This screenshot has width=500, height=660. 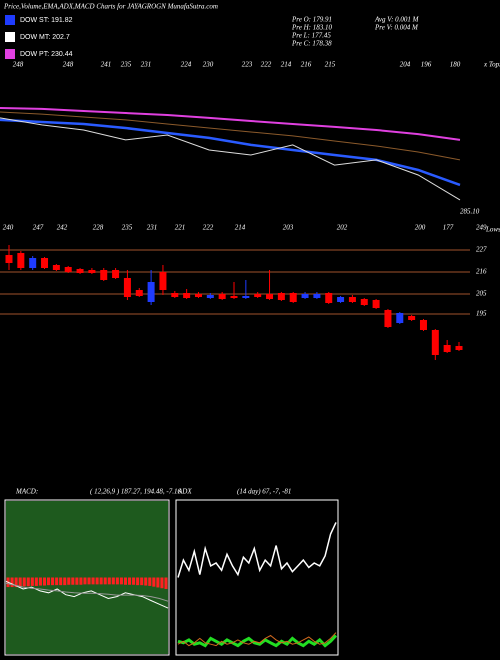 What do you see at coordinates (288, 228) in the screenshot?
I see `low-label: 203` at bounding box center [288, 228].